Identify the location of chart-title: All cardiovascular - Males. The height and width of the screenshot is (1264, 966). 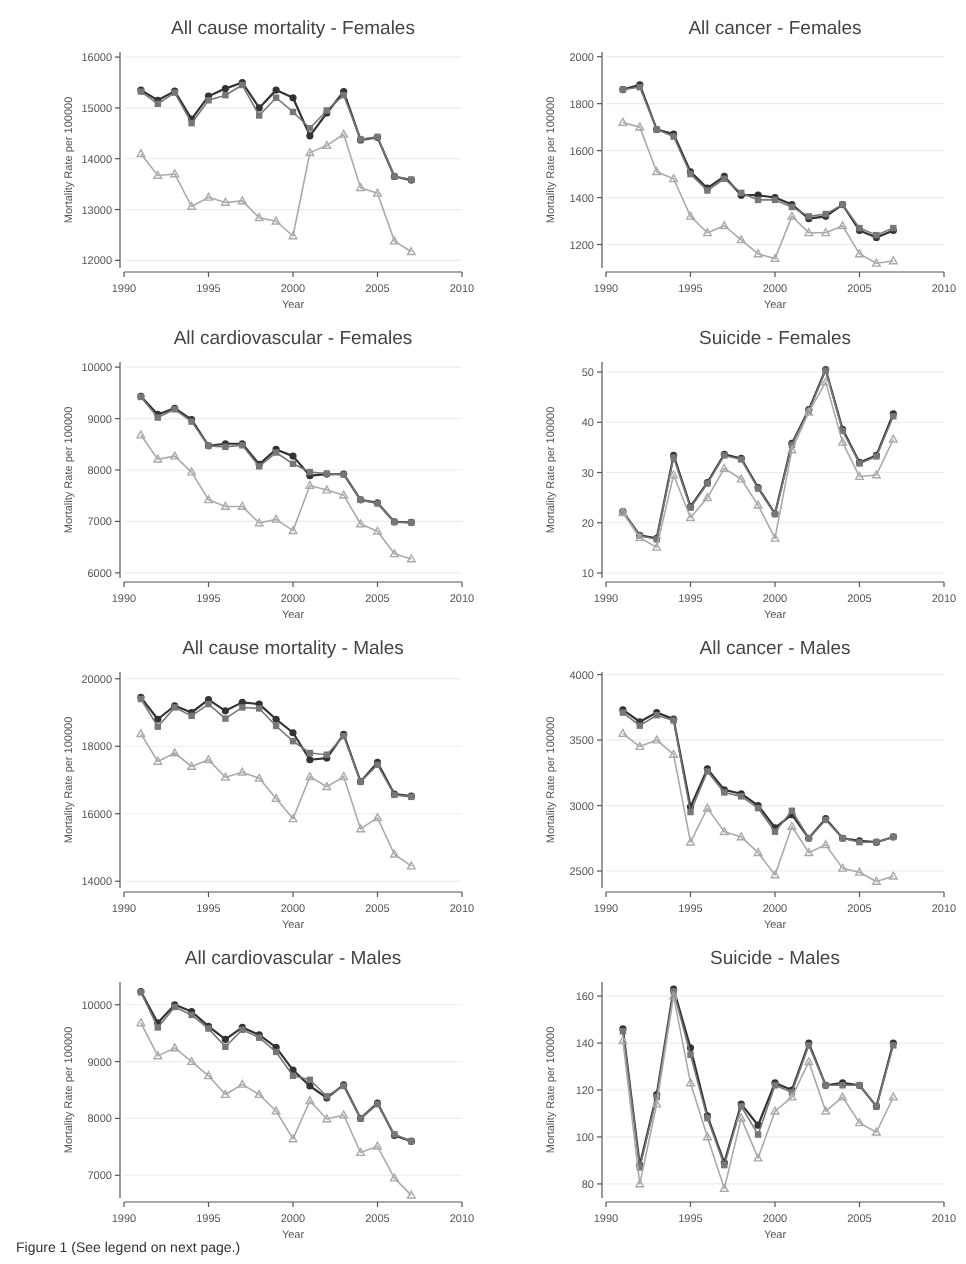
(293, 959).